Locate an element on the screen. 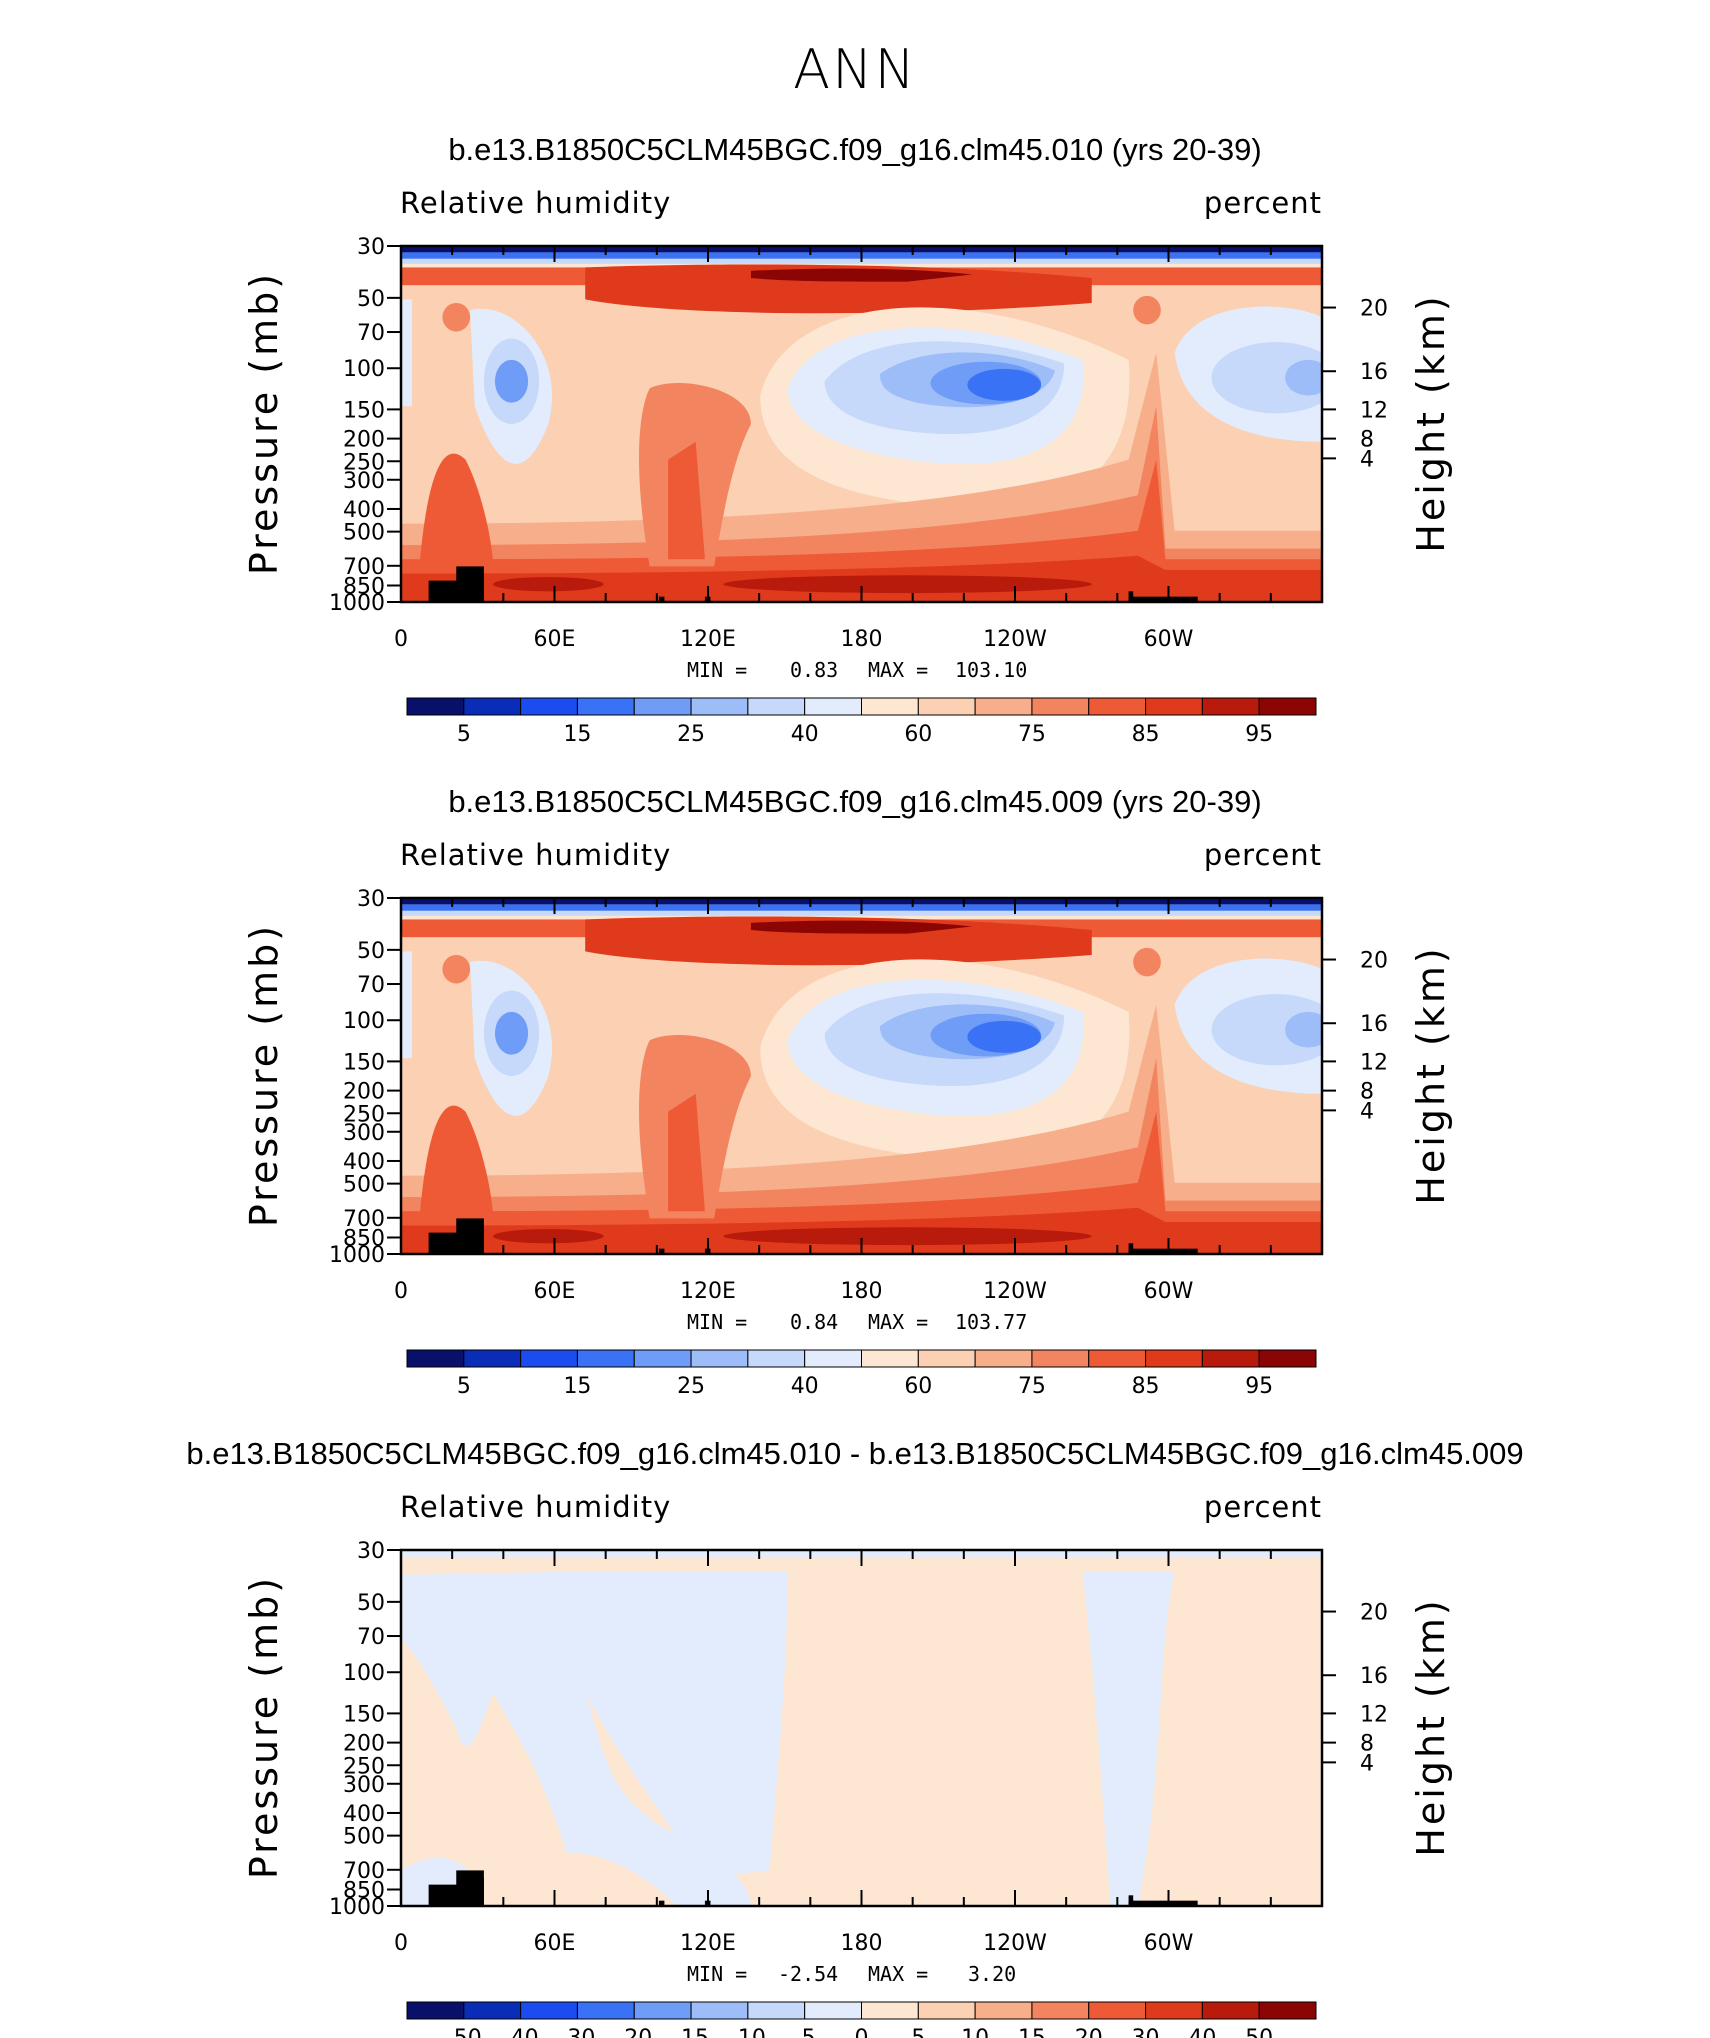  colorbar-label: 60 is located at coordinates (918, 734).